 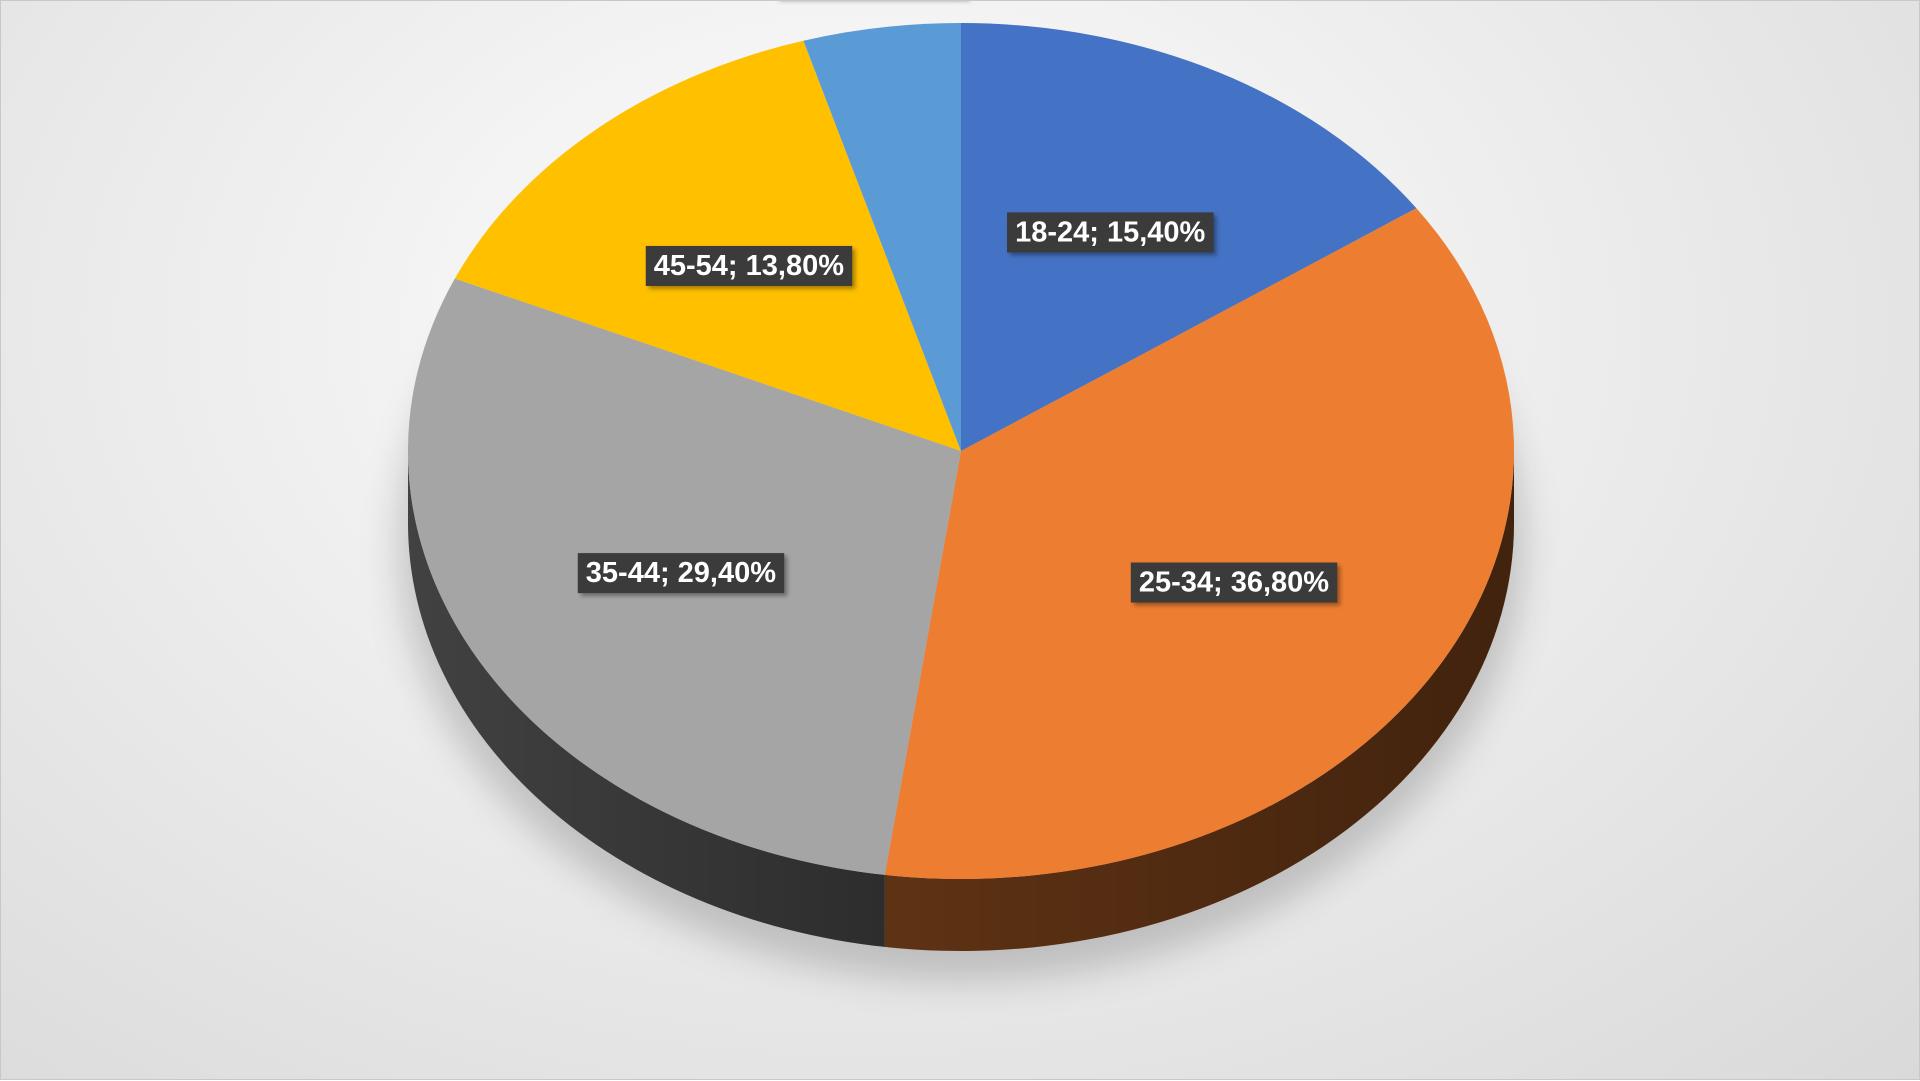 I want to click on data-label-35-44: 35-44; 29,40%, so click(x=681, y=573).